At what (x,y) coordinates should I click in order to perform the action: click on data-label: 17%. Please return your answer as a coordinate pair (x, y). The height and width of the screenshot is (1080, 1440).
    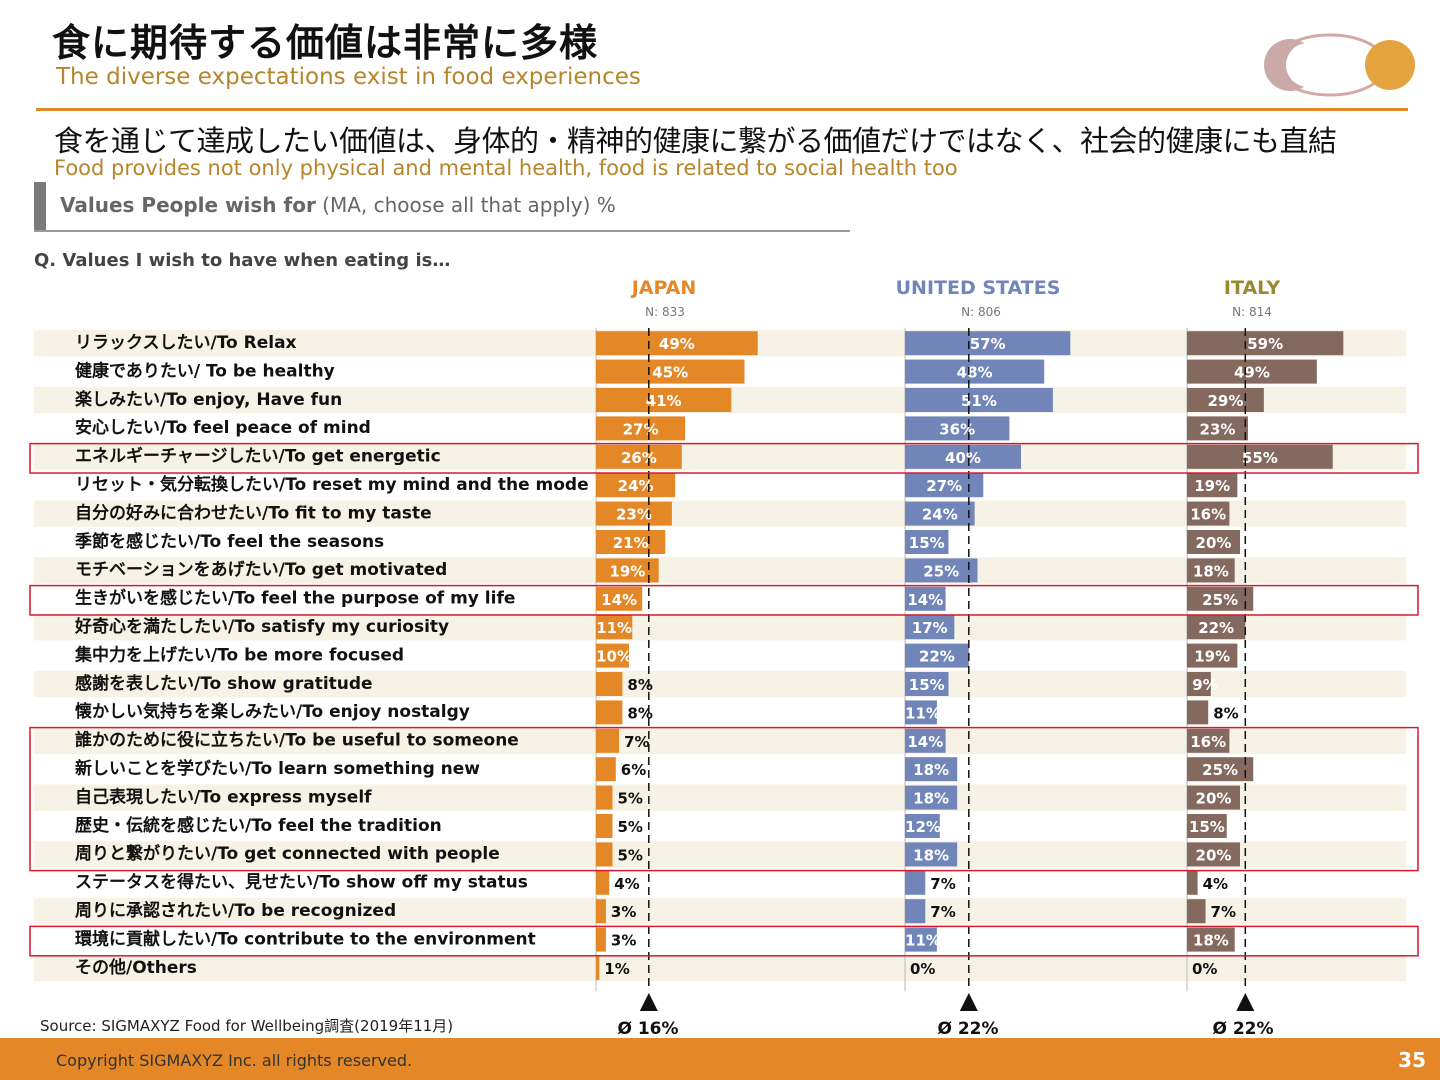
    Looking at the image, I should click on (930, 628).